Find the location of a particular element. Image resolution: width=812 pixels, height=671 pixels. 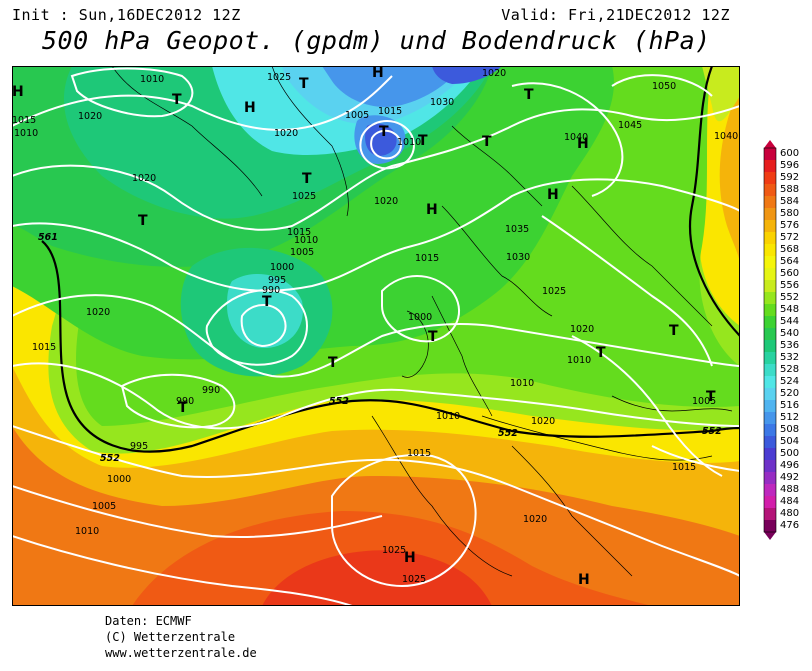

legend-label: 584 is located at coordinates (790, 201).